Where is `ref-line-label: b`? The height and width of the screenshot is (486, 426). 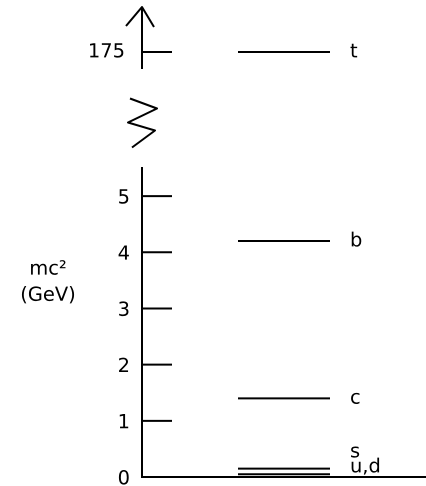
ref-line-label: b is located at coordinates (357, 239).